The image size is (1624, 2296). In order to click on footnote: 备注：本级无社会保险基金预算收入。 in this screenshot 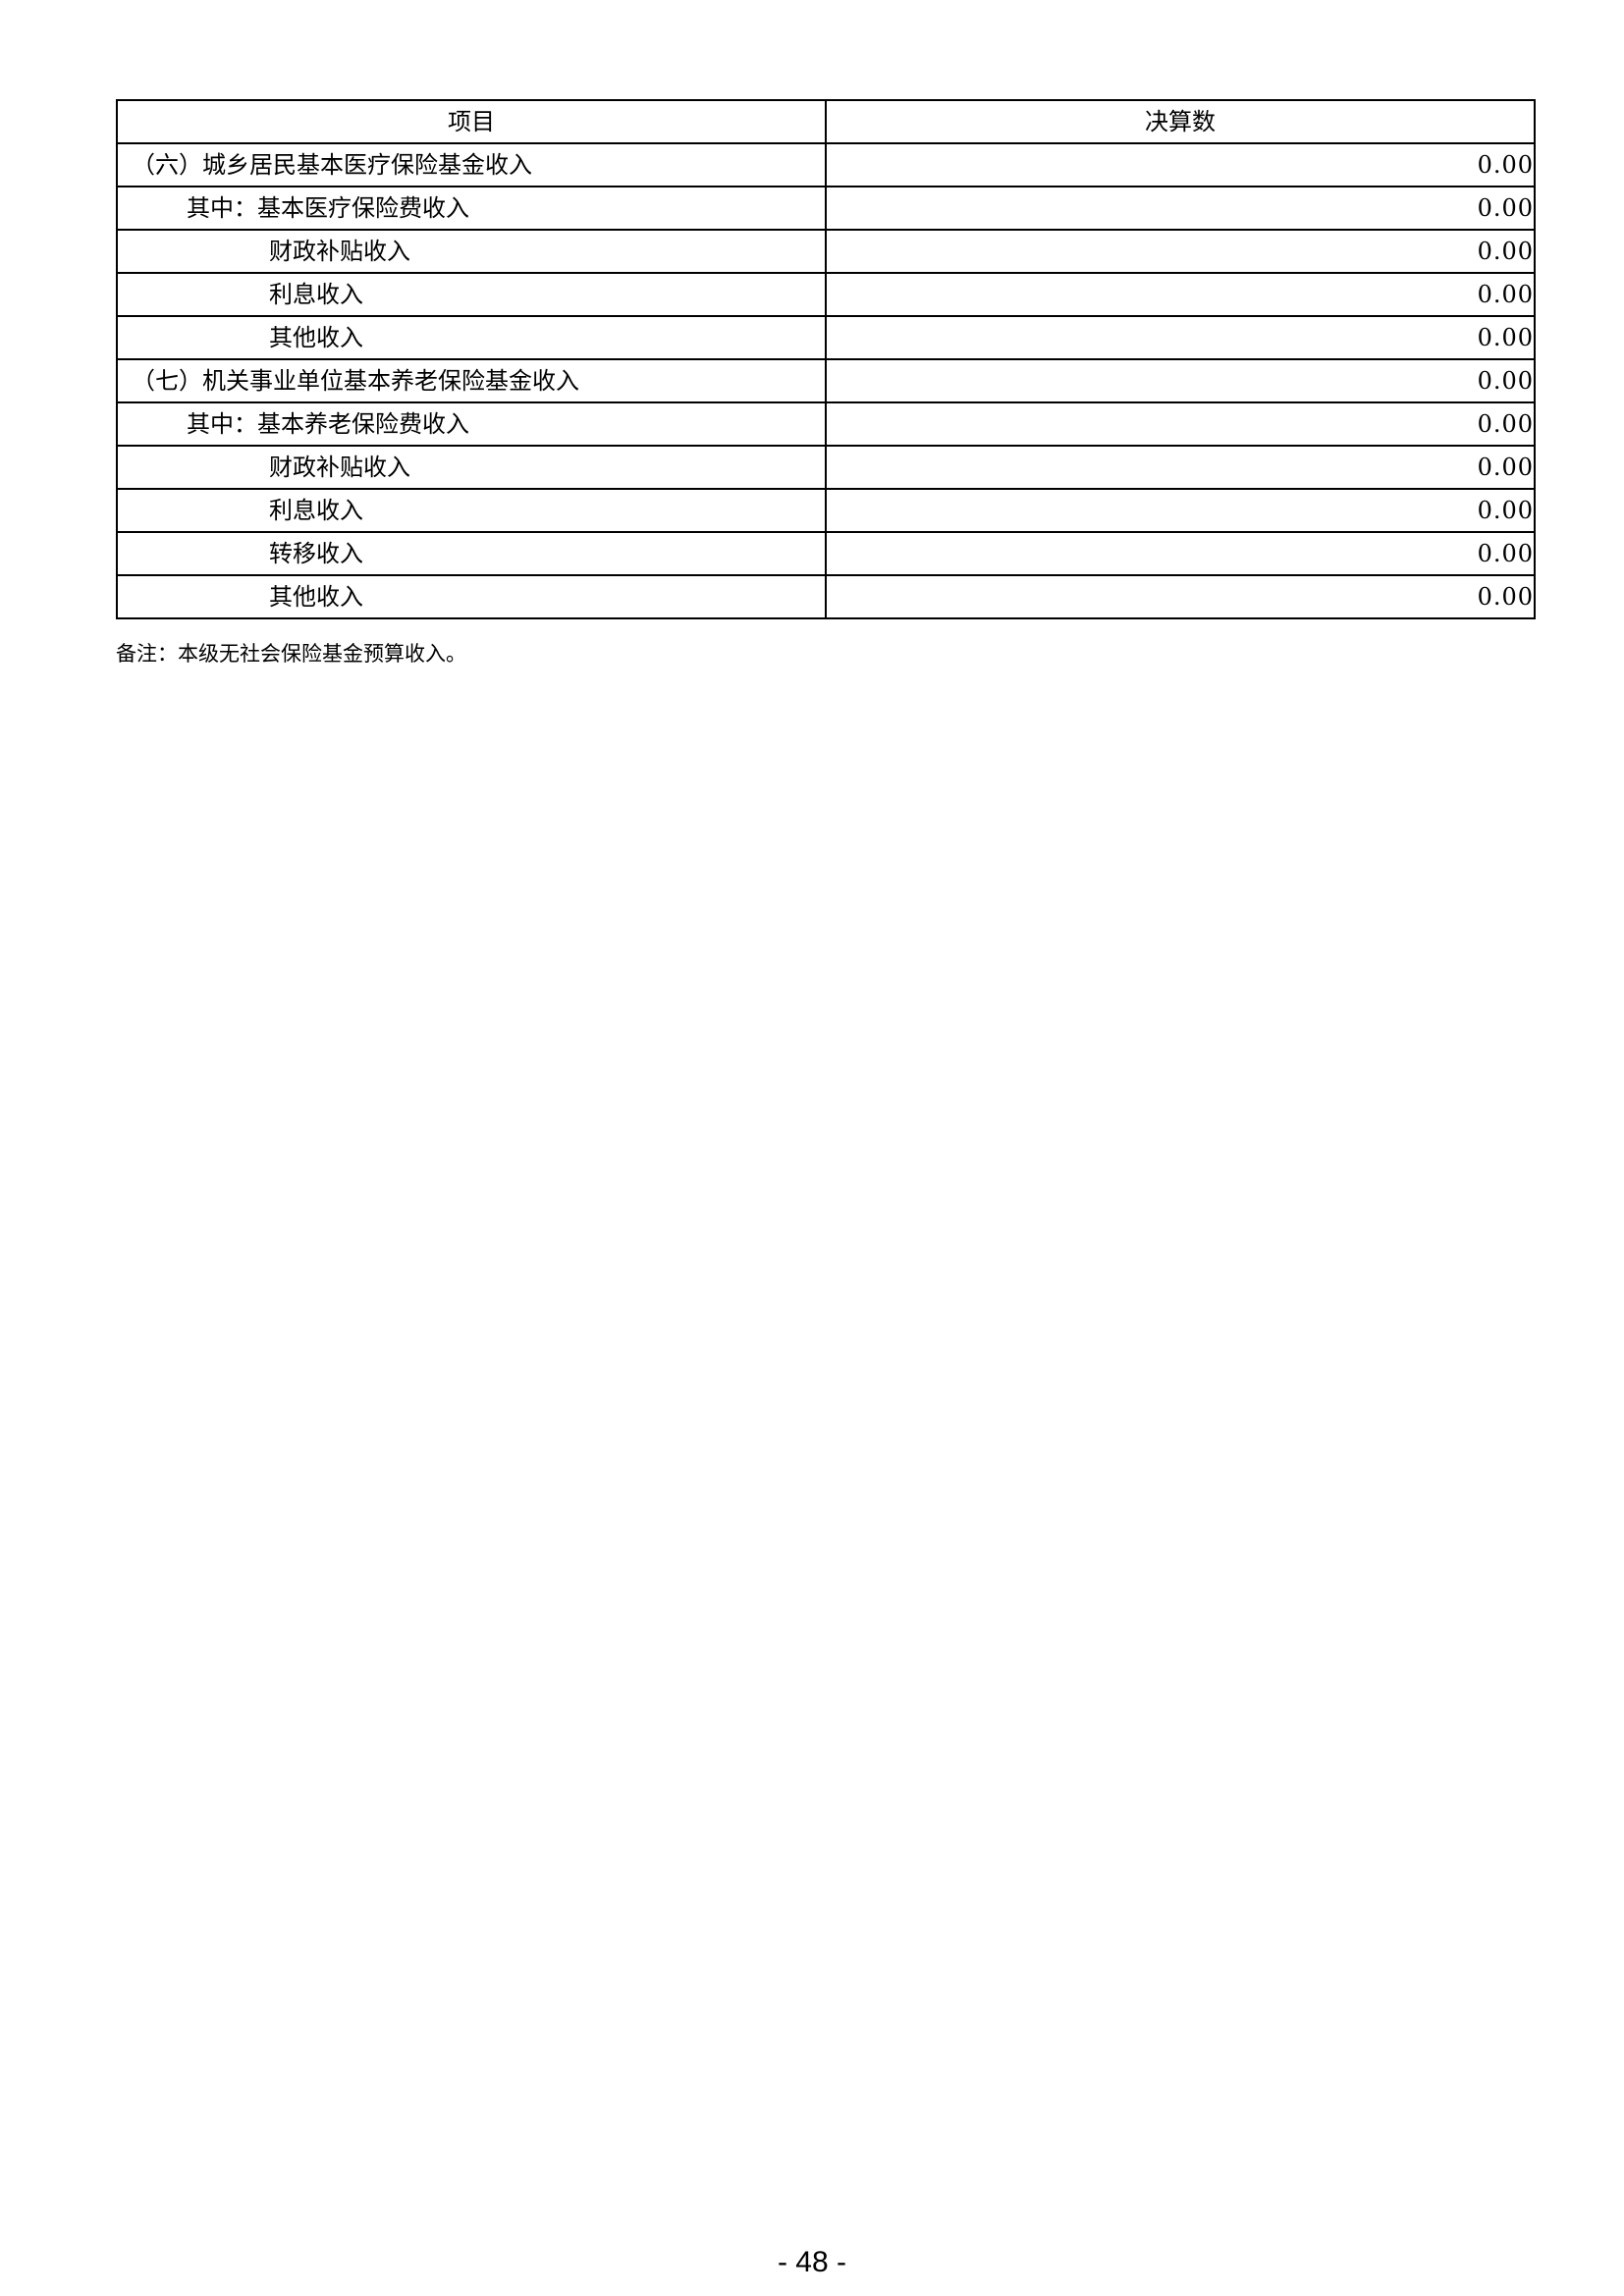, I will do `click(291, 654)`.